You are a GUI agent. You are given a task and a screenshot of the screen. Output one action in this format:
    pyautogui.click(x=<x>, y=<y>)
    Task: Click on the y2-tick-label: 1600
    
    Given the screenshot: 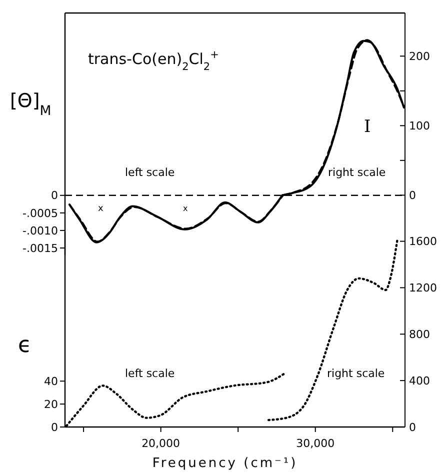 What is the action you would take?
    pyautogui.click(x=423, y=241)
    